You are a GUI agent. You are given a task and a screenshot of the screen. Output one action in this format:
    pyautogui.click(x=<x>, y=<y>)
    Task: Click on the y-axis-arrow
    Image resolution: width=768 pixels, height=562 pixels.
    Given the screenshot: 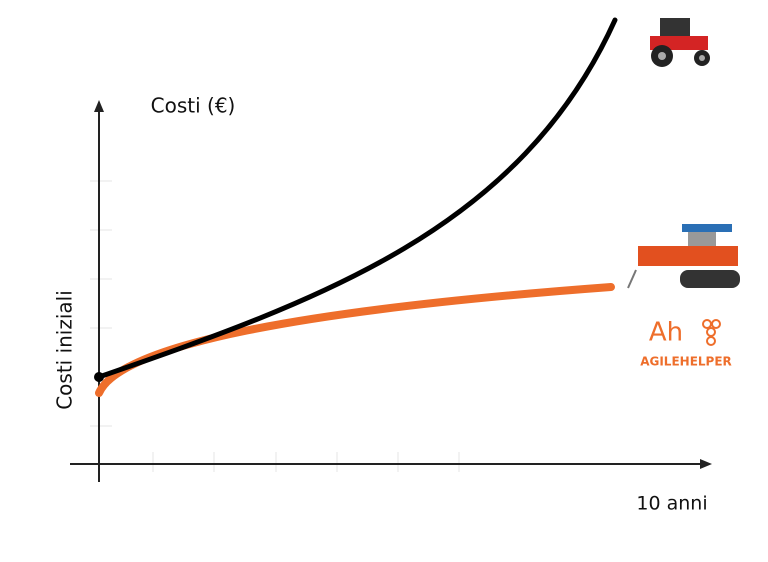 What is the action you would take?
    pyautogui.click(x=99, y=106)
    